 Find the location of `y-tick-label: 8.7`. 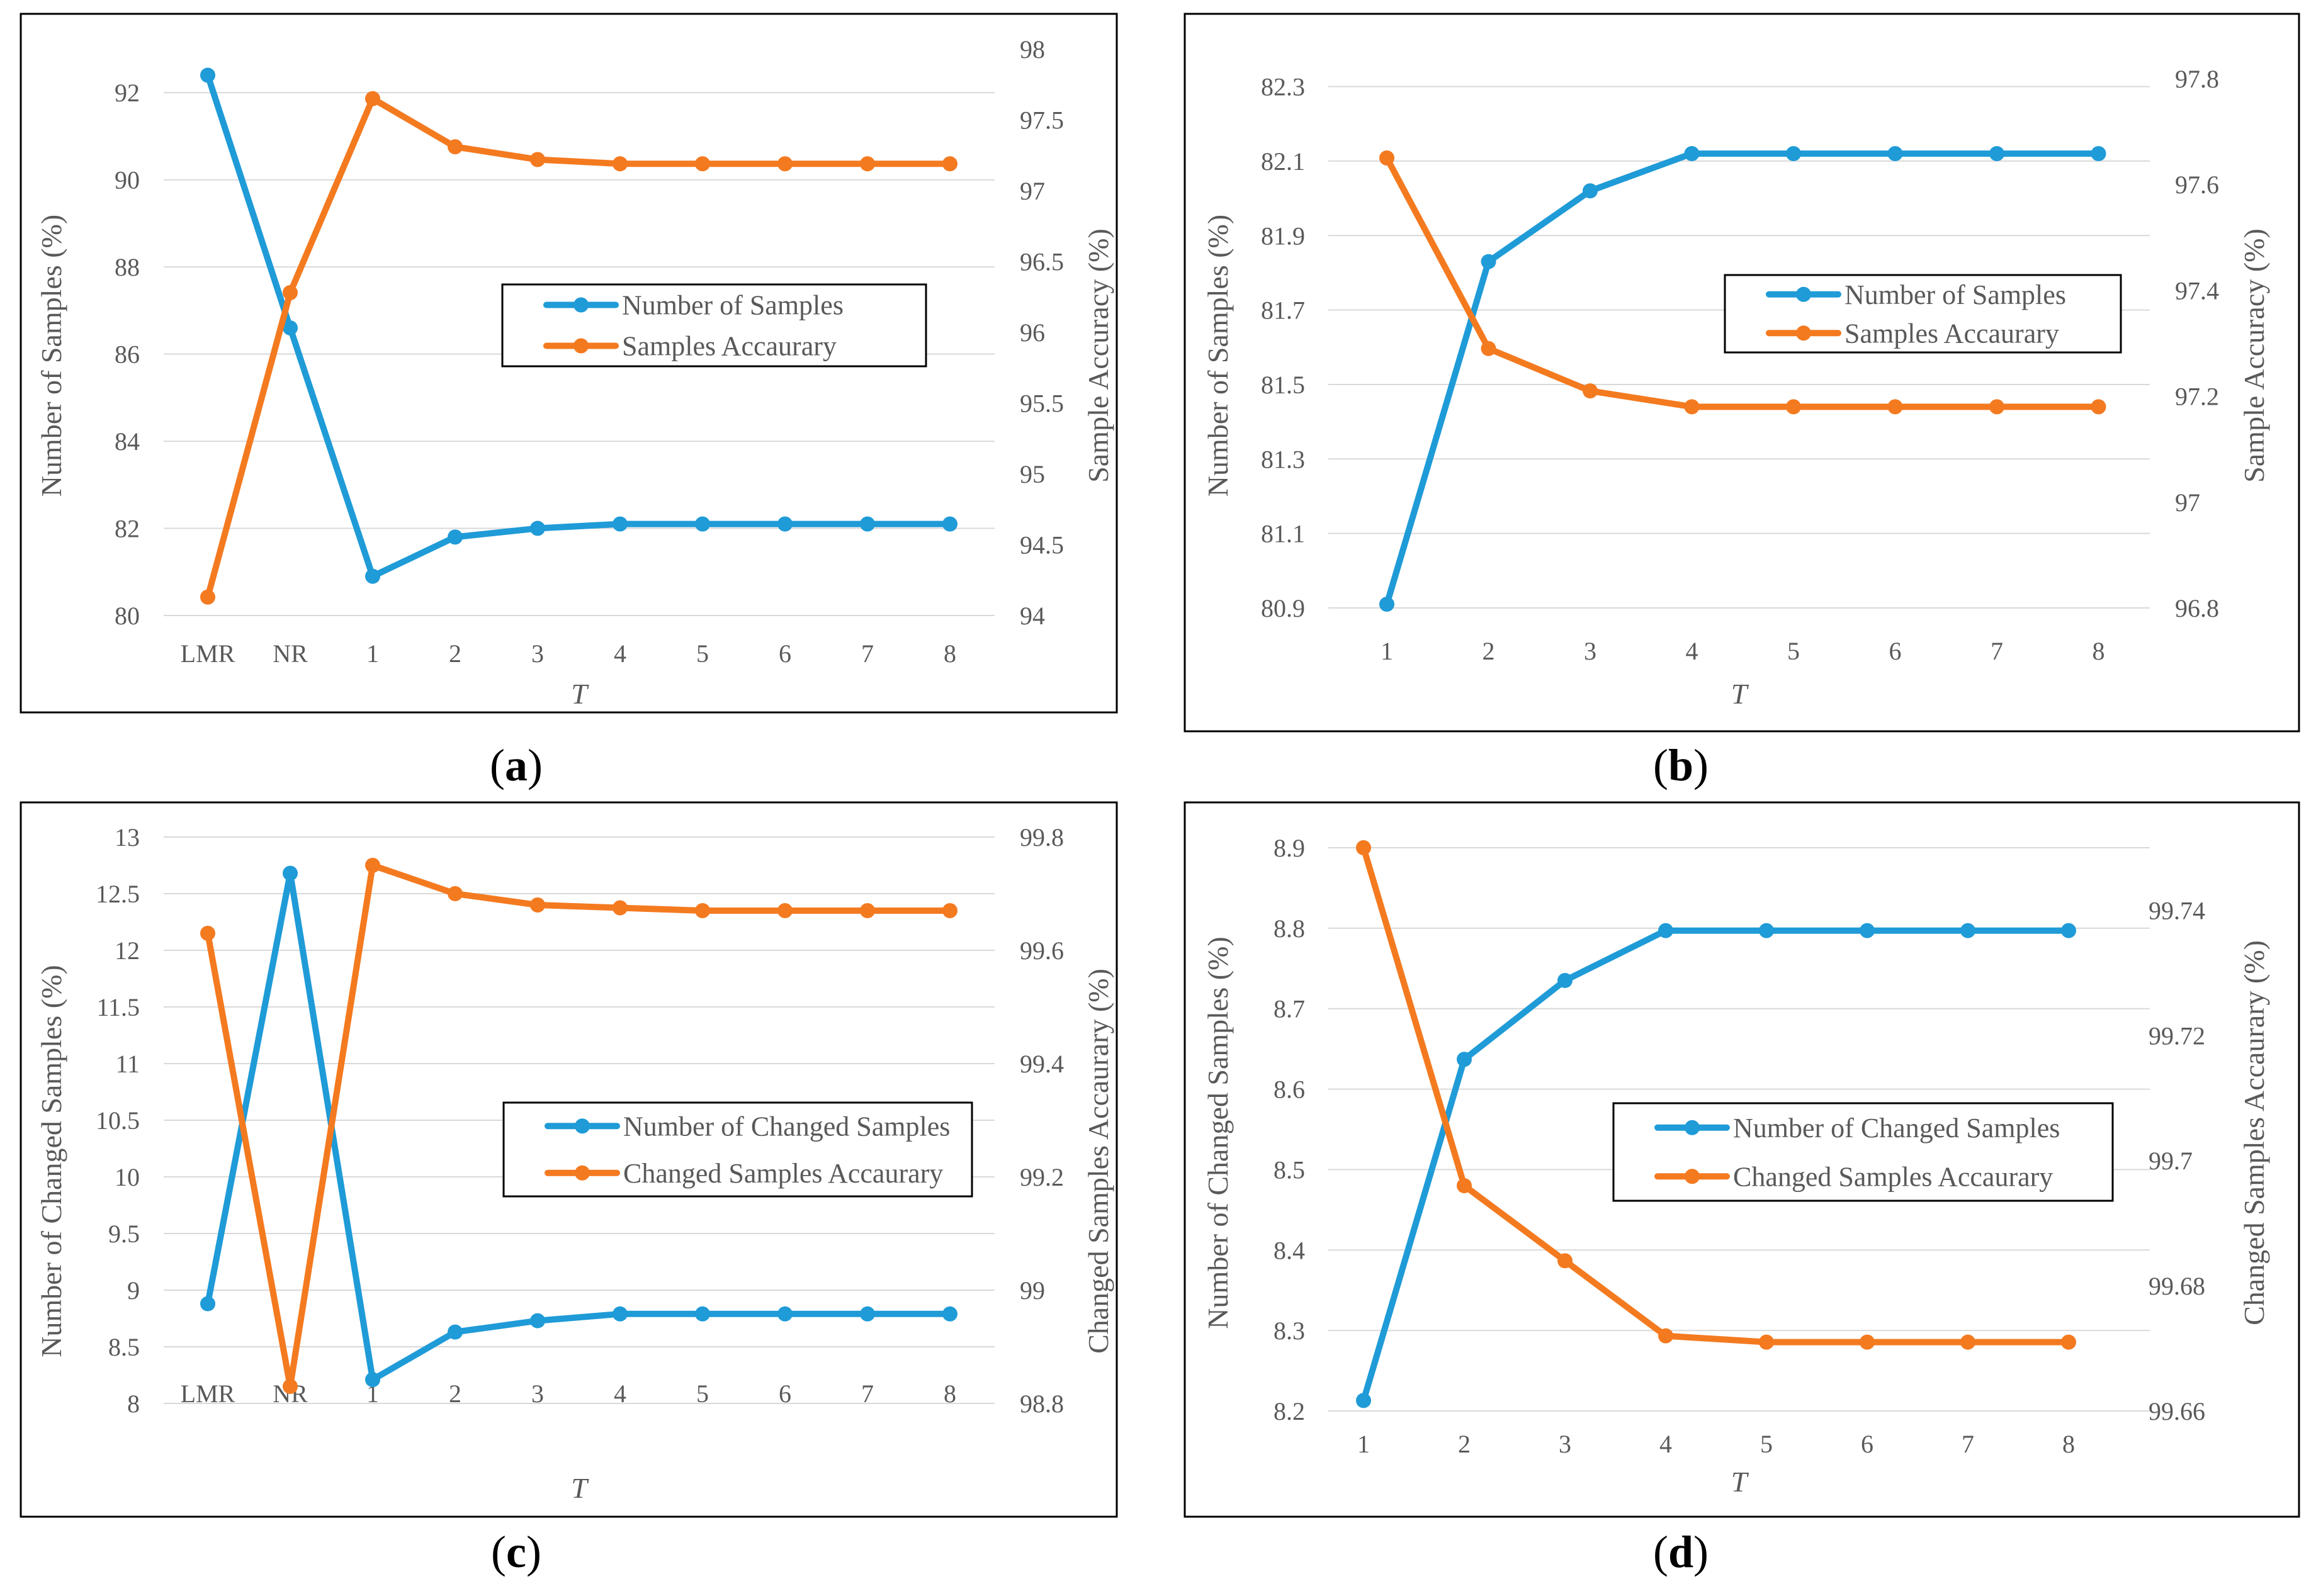

y-tick-label: 8.7 is located at coordinates (1289, 1009).